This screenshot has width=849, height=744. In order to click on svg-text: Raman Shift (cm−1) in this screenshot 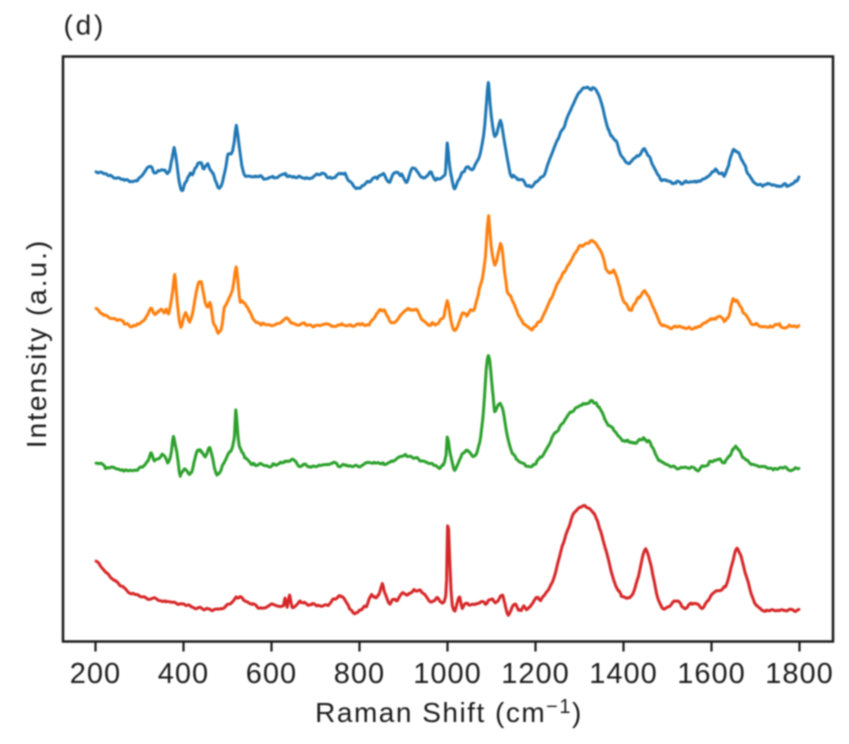, I will do `click(449, 712)`.